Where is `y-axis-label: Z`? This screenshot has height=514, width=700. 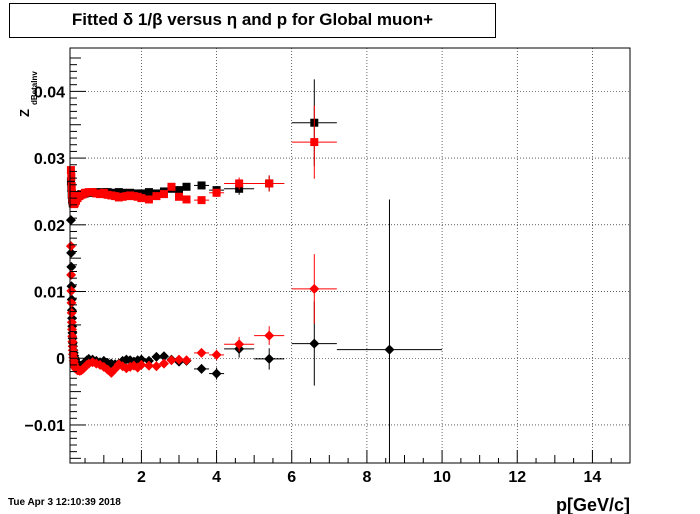
y-axis-label: Z is located at coordinates (24, 113).